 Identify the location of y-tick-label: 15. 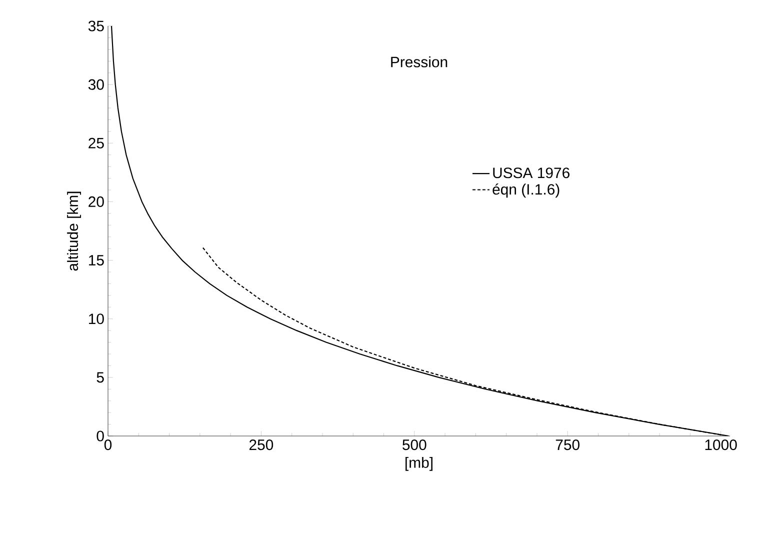
(96, 260).